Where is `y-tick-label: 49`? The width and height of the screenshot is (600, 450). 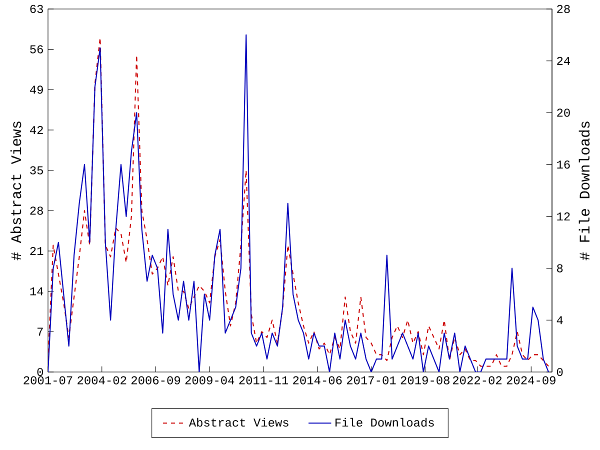 y-tick-label: 49 is located at coordinates (36, 90).